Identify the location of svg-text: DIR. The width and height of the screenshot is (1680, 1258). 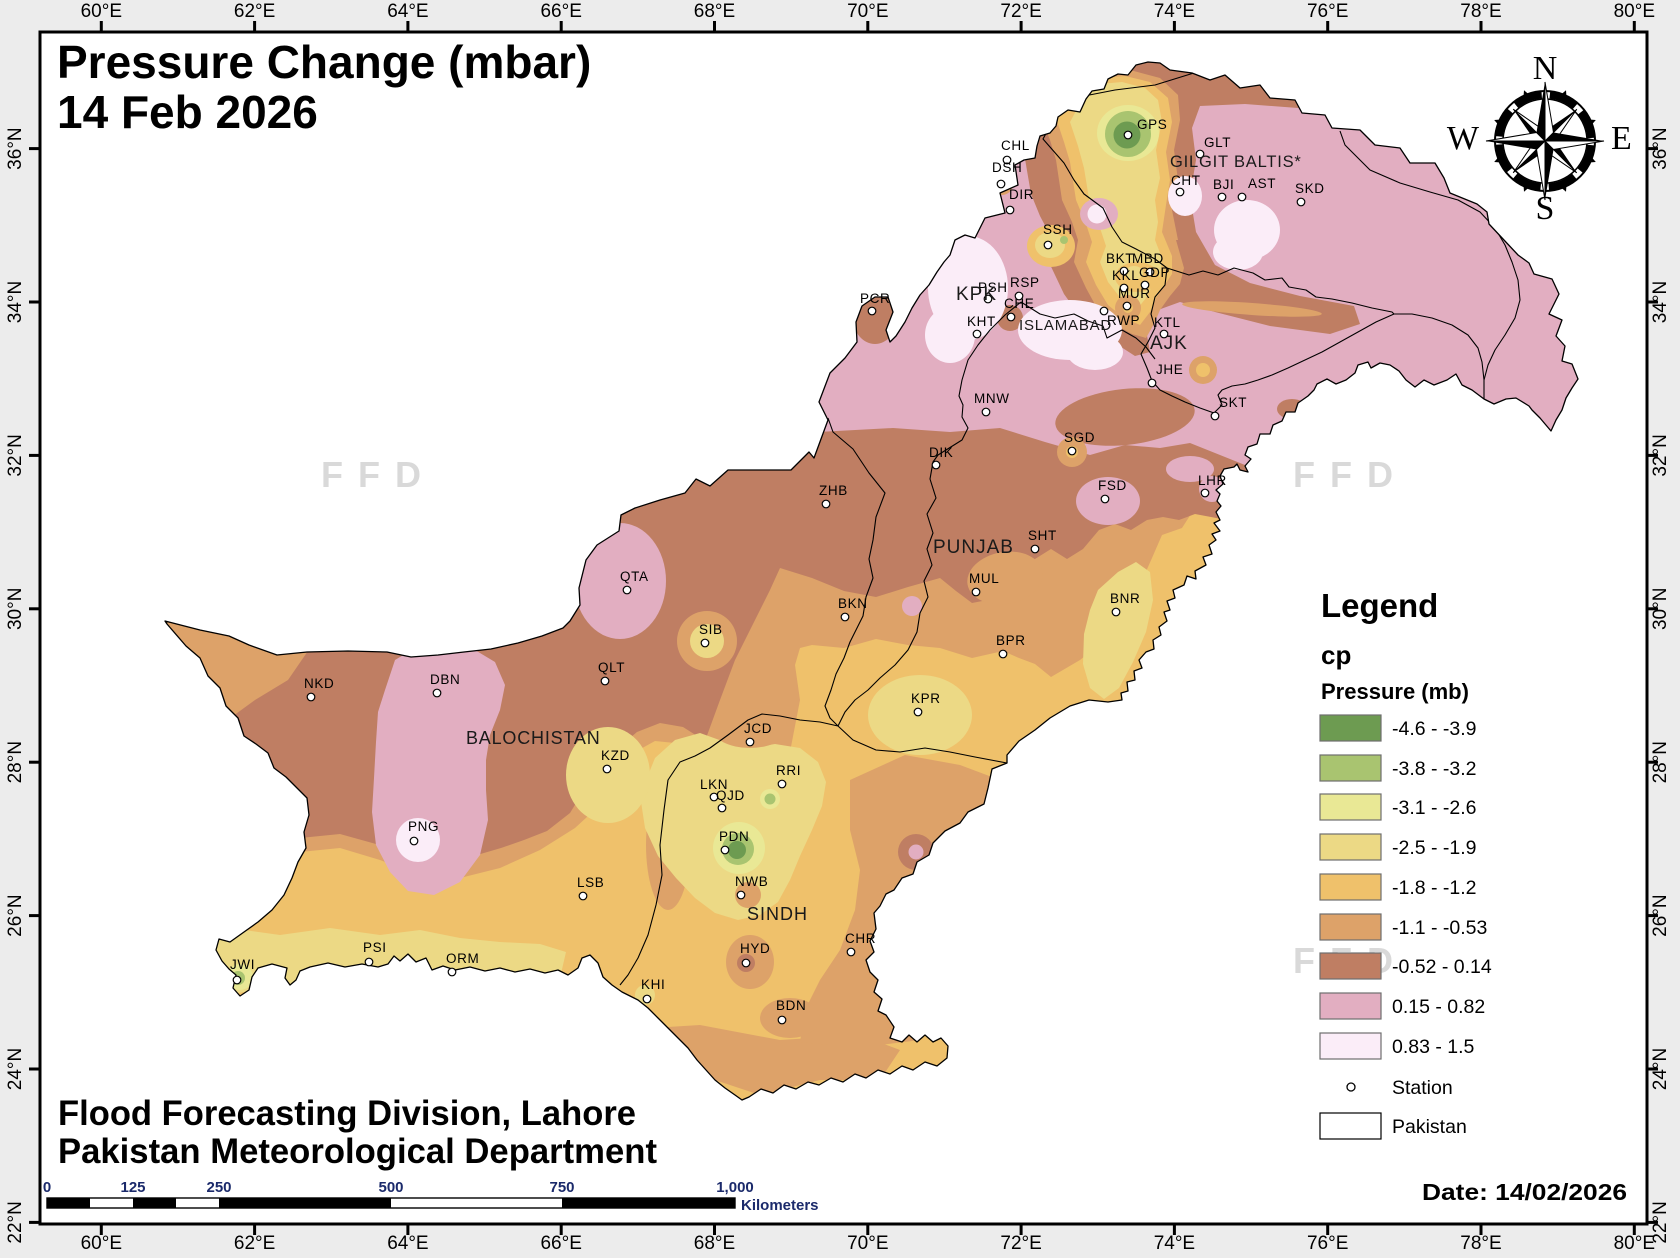
(1021, 194).